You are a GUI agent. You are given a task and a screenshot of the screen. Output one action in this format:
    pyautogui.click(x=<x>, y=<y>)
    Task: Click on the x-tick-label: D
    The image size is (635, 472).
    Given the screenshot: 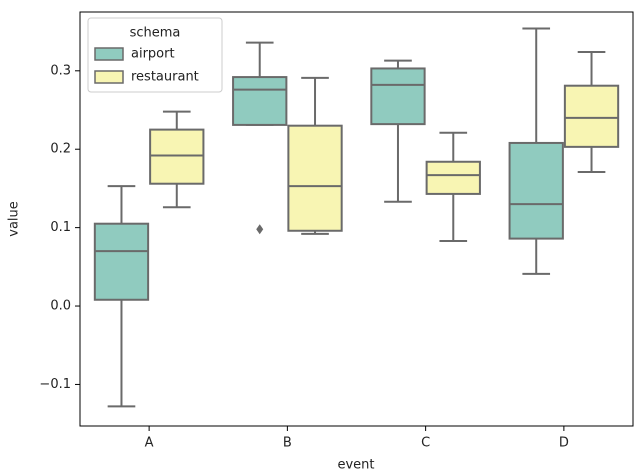 What is the action you would take?
    pyautogui.click(x=564, y=443)
    